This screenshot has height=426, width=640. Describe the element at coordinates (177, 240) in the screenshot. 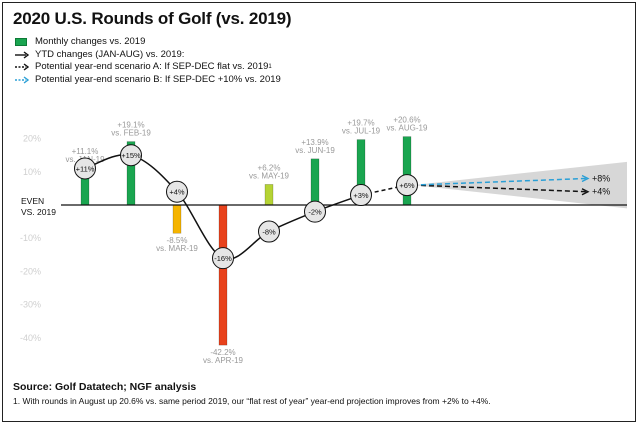

I see `bar-value-label: -8.5%` at that location.